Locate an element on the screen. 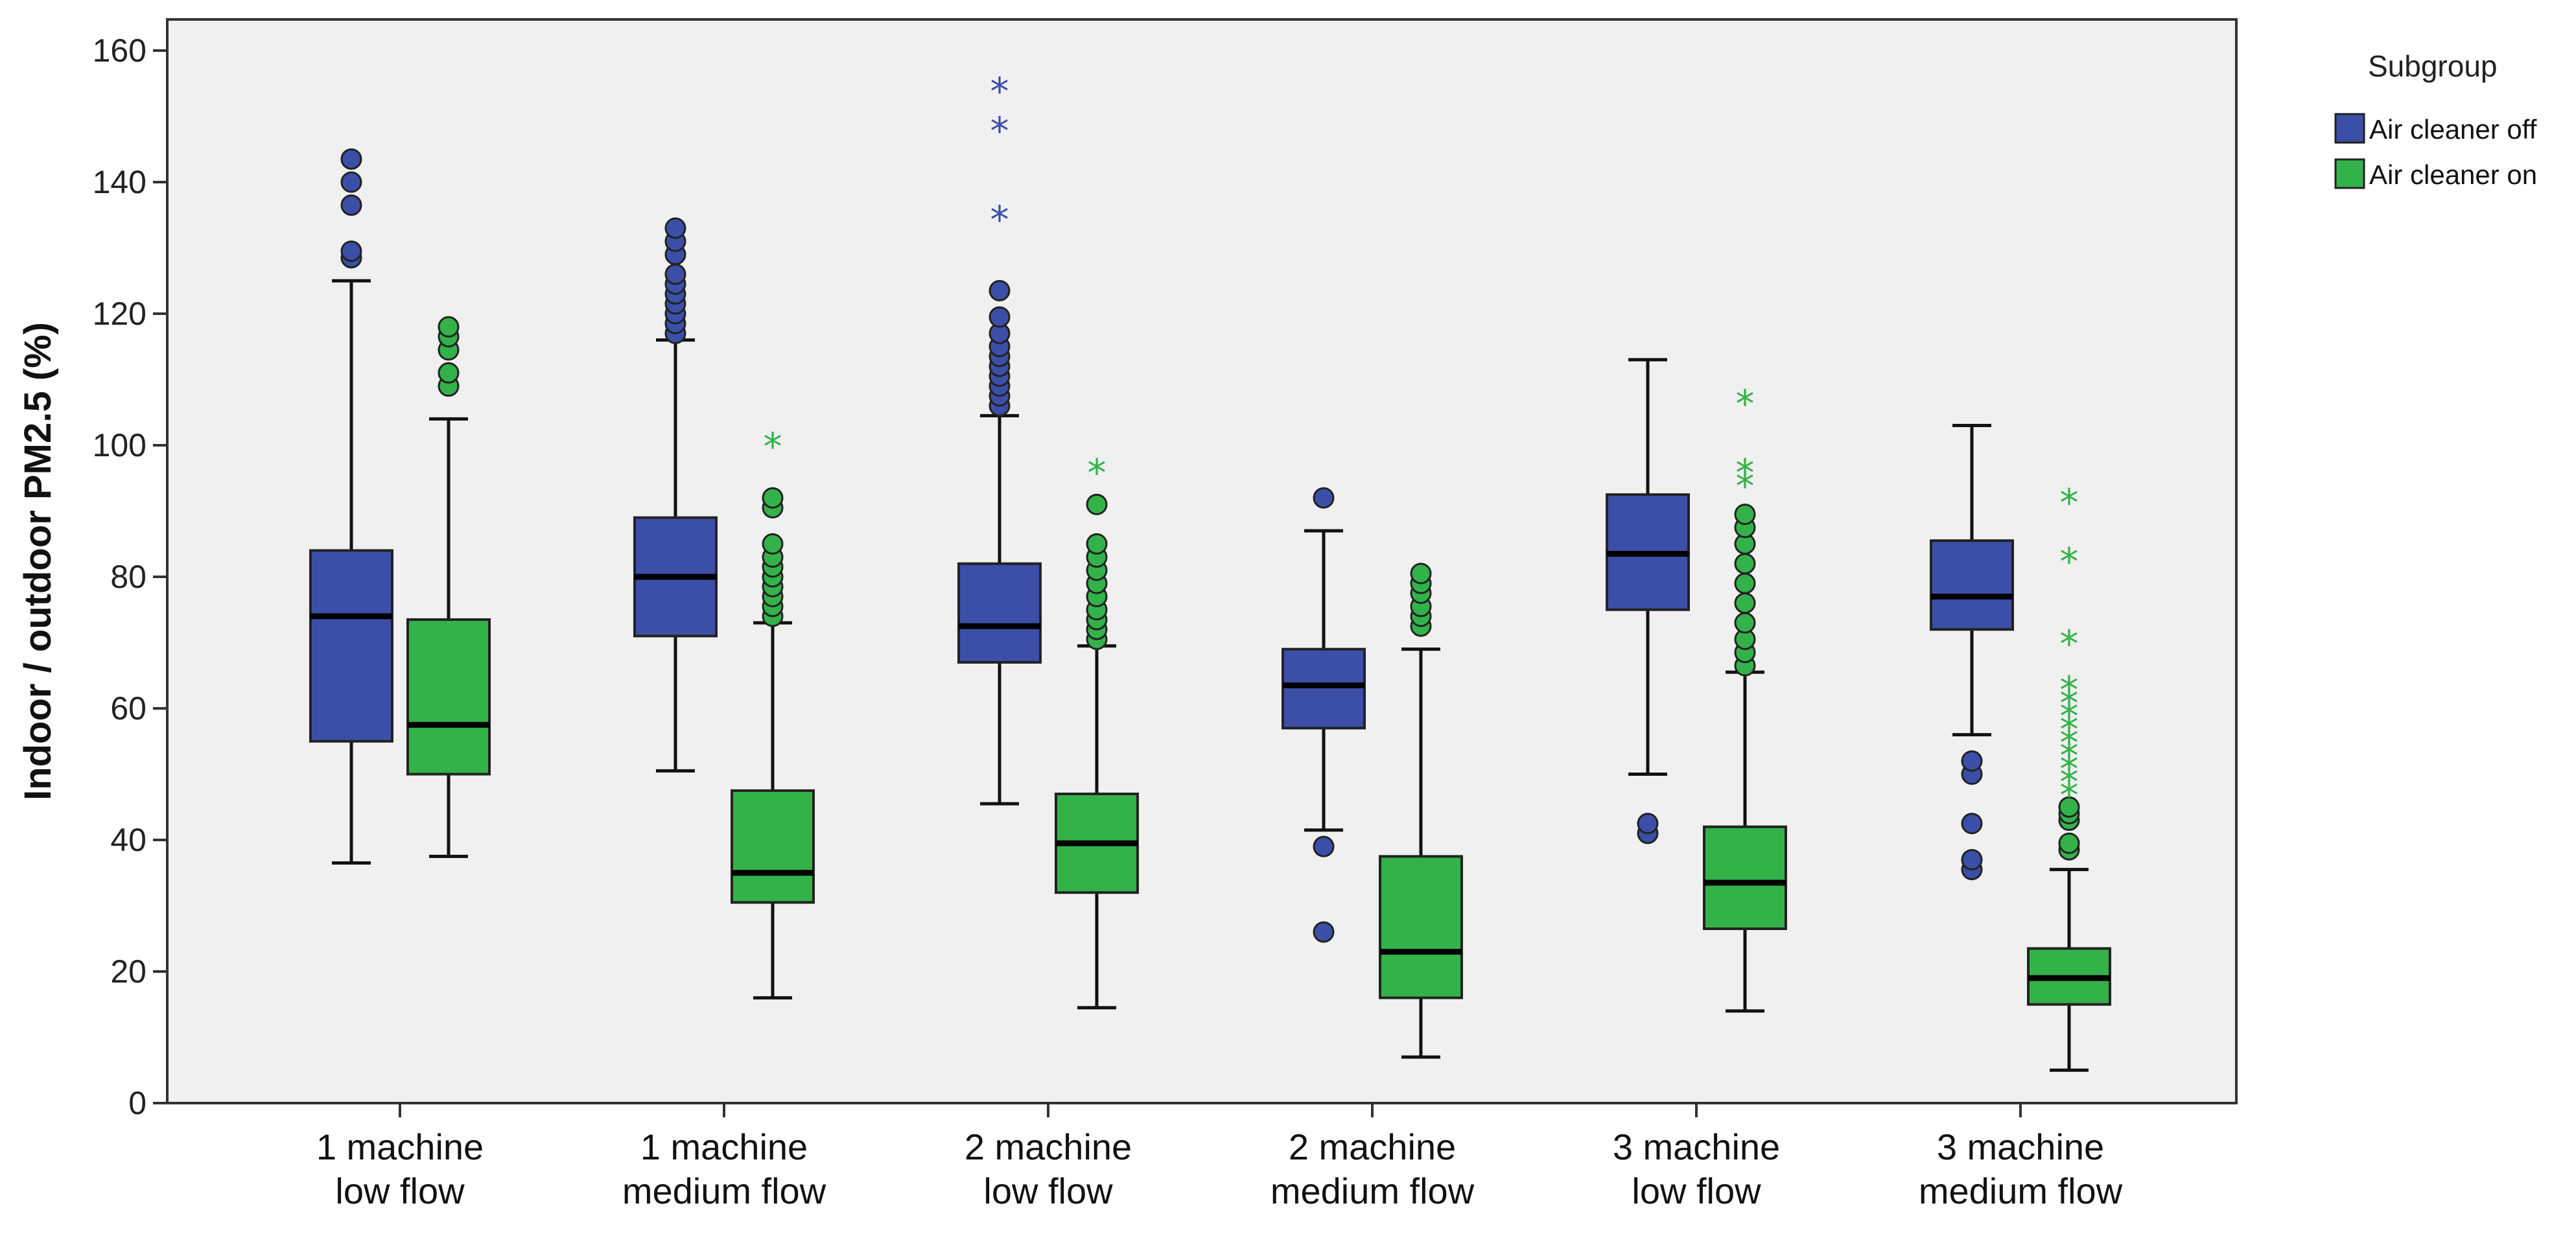 This screenshot has height=1234, width=2576. y-tick-label: 120 is located at coordinates (119, 314).